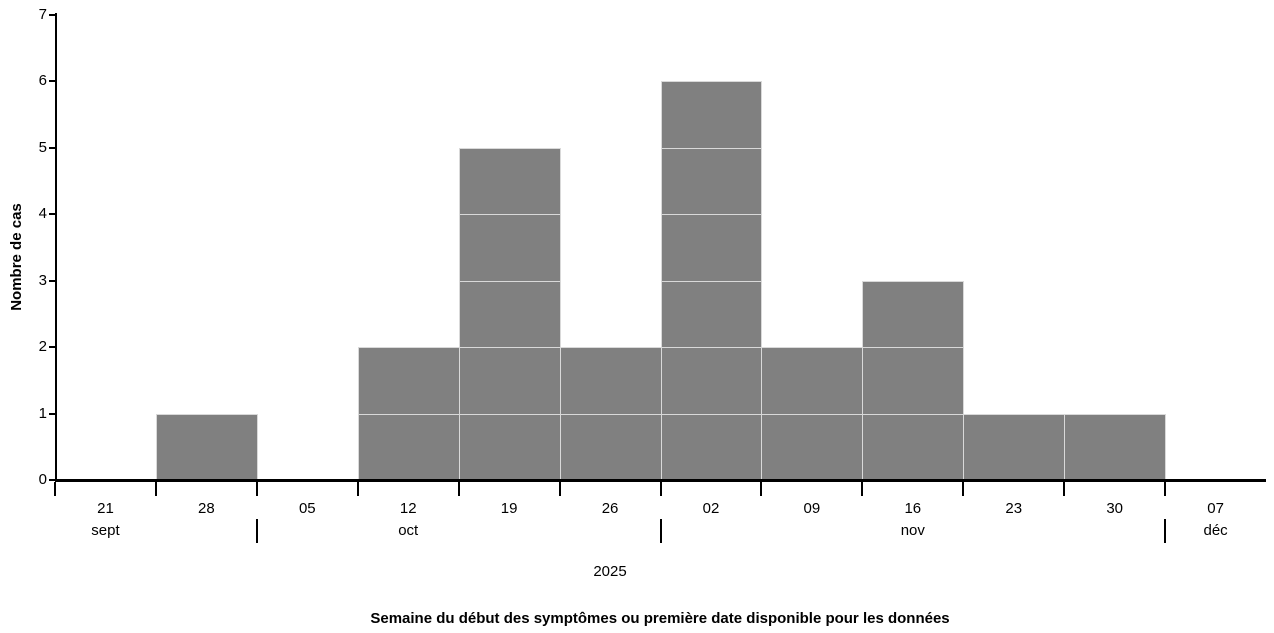 The width and height of the screenshot is (1274, 633). I want to click on y-tick-label: 2, so click(42, 347).